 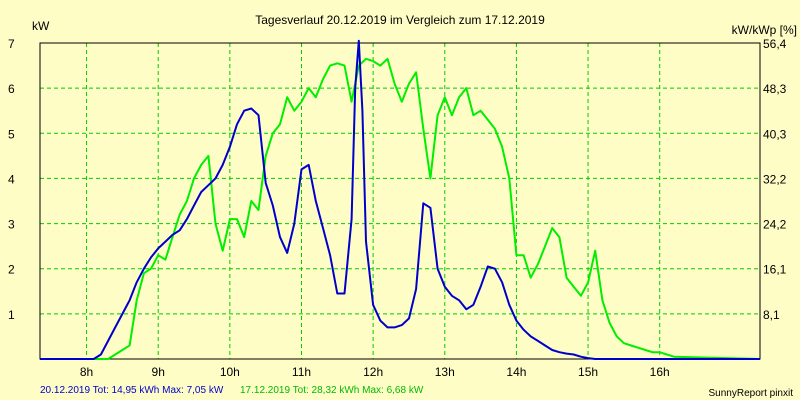 What do you see at coordinates (373, 372) in the screenshot?
I see `x-tick-label: 12h` at bounding box center [373, 372].